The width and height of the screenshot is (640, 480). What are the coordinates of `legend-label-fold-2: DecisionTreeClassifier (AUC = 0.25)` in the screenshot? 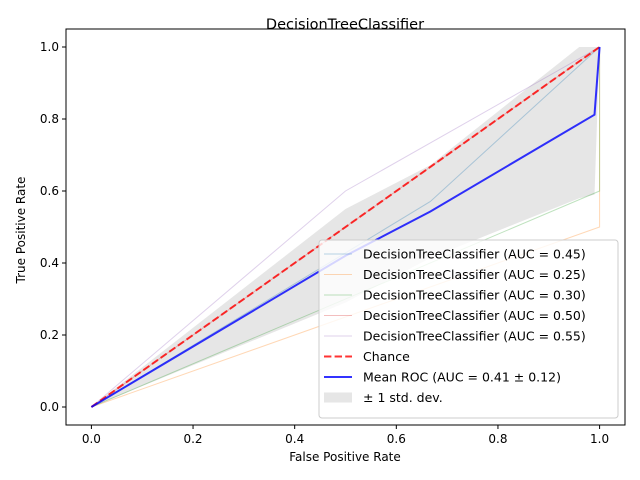 It's located at (474, 274).